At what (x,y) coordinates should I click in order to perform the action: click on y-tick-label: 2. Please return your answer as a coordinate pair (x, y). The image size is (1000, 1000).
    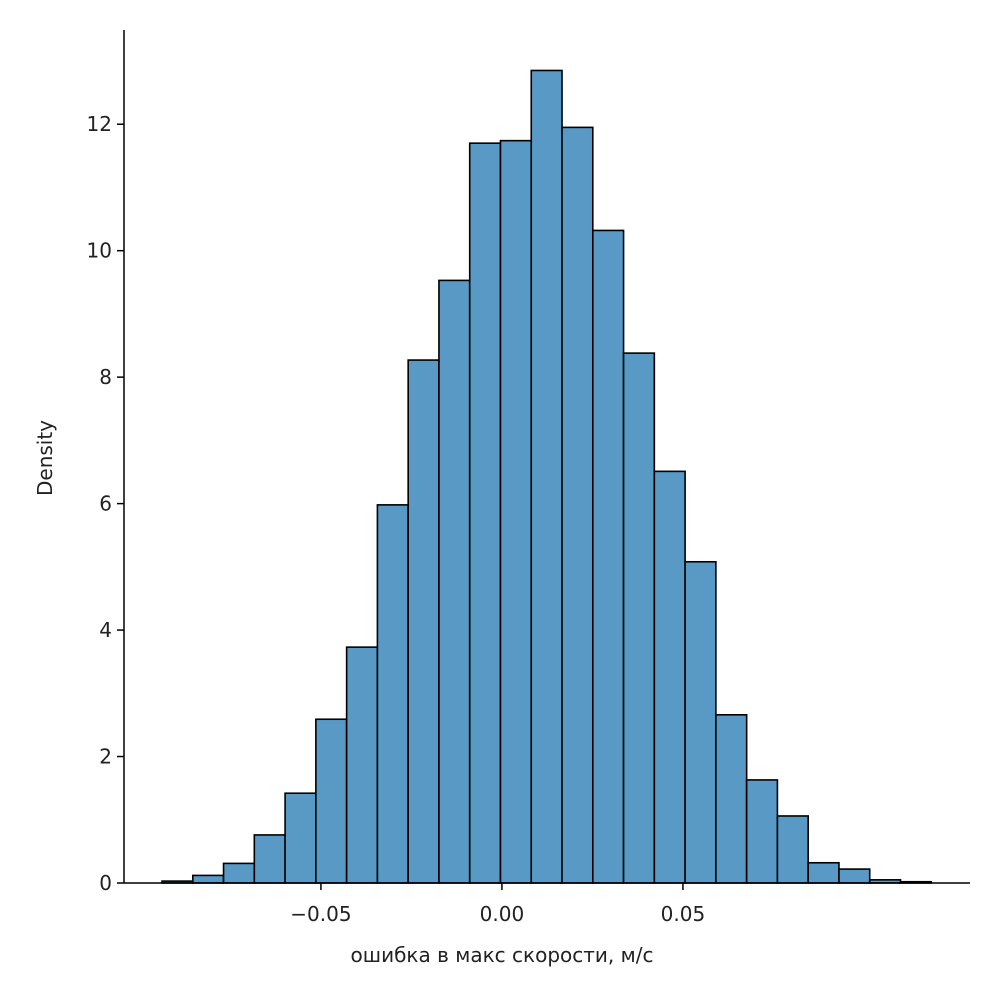
    Looking at the image, I should click on (105, 757).